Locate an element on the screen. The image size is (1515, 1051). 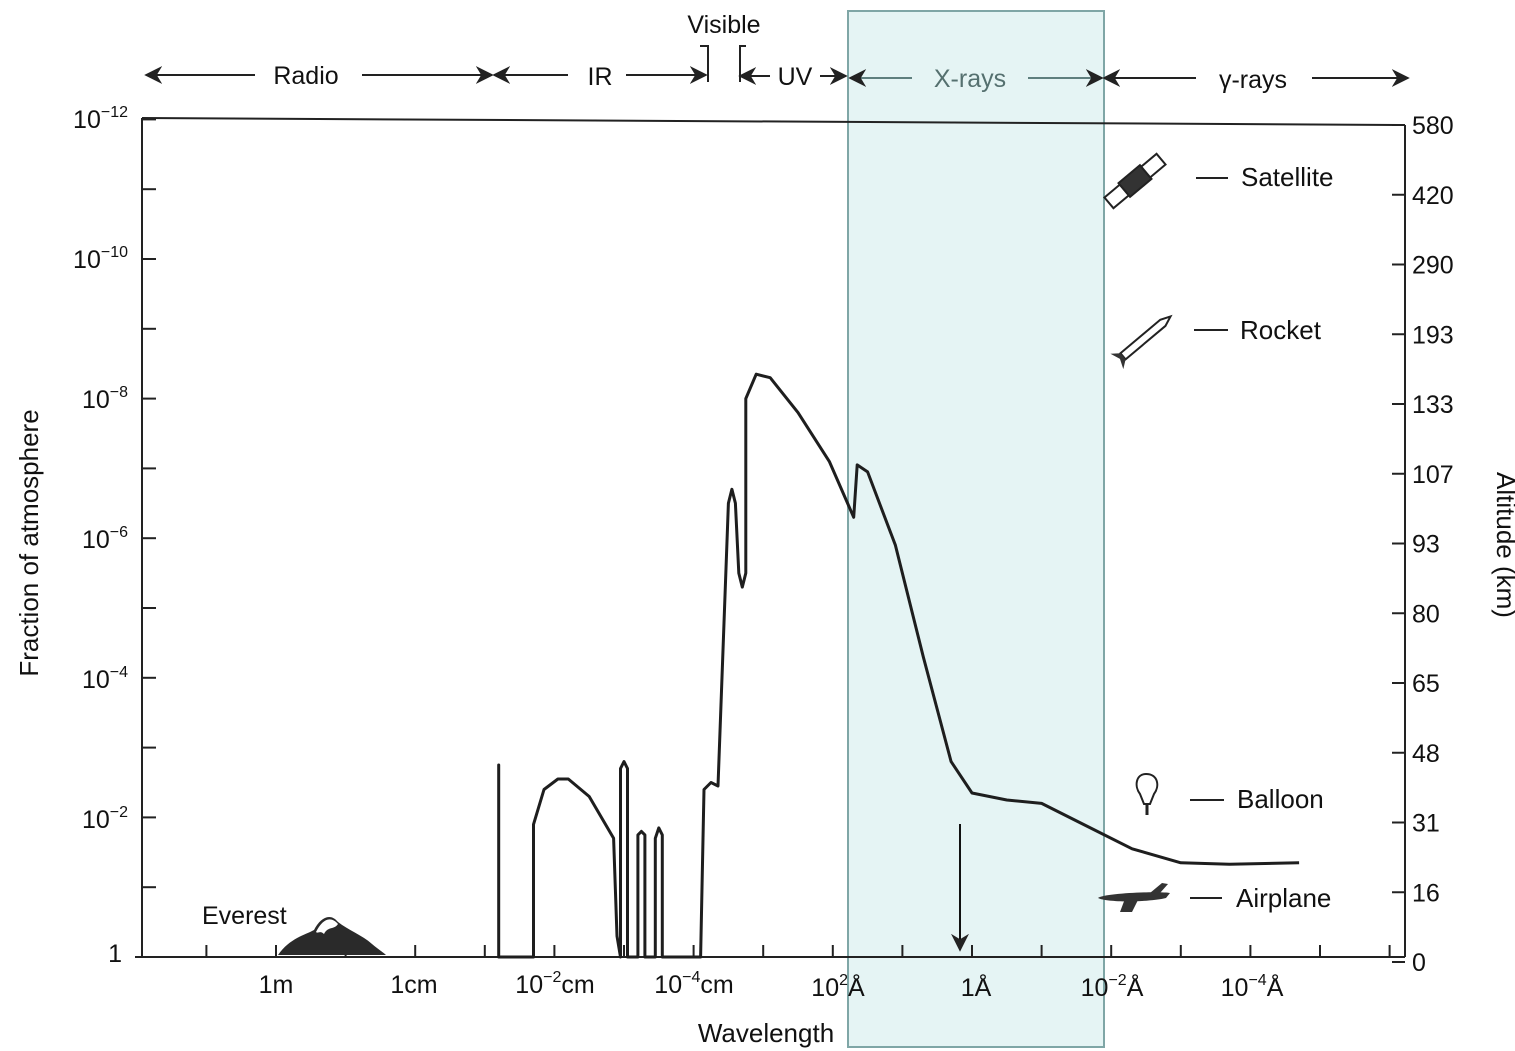
vehicle-satellite: Satellite is located at coordinates (1218, 181).